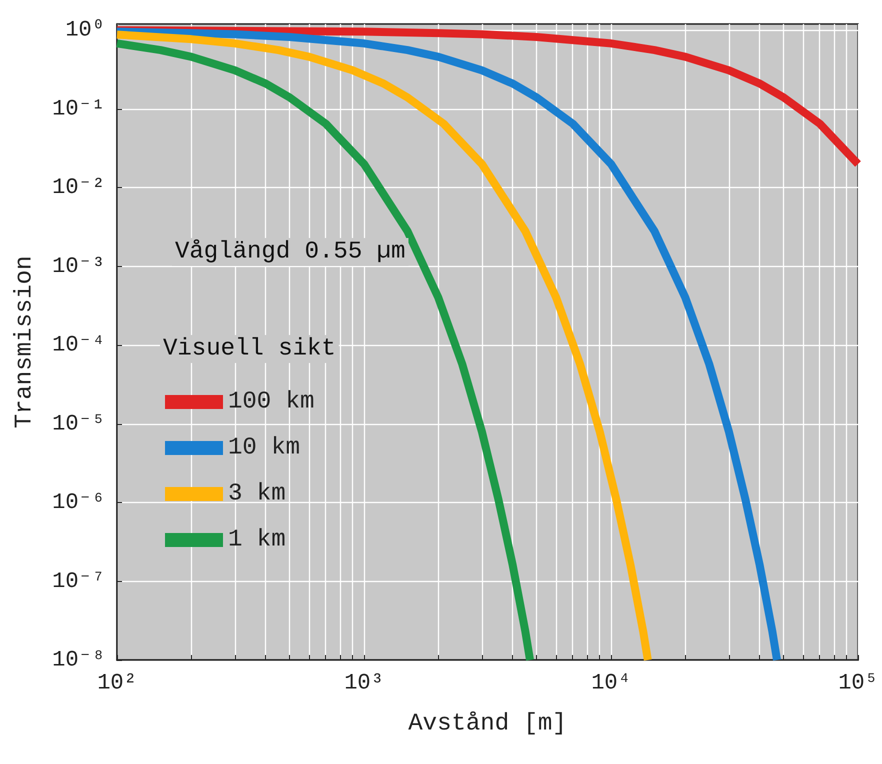 The height and width of the screenshot is (764, 882). What do you see at coordinates (78, 187) in the screenshot?
I see `y-tick-label: 10⁻²` at bounding box center [78, 187].